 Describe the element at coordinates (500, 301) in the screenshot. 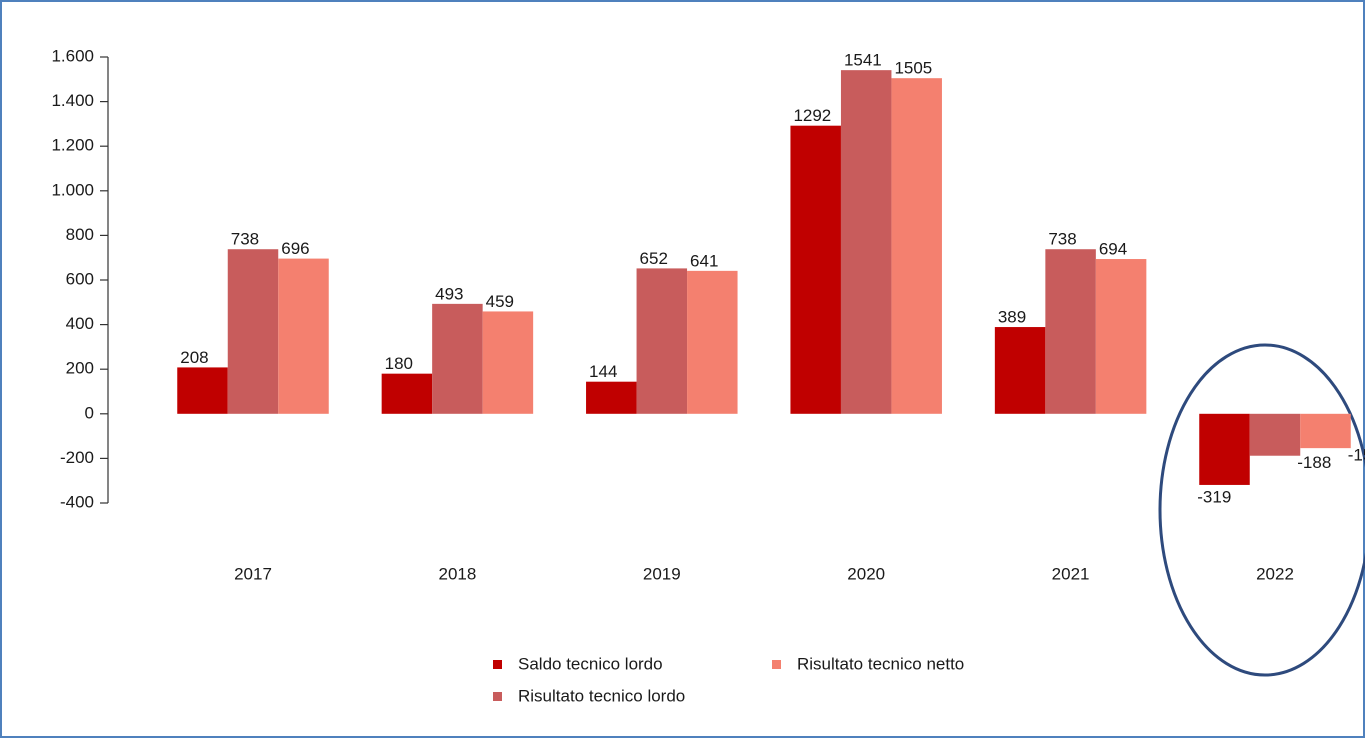

I see `value-label: 459` at that location.